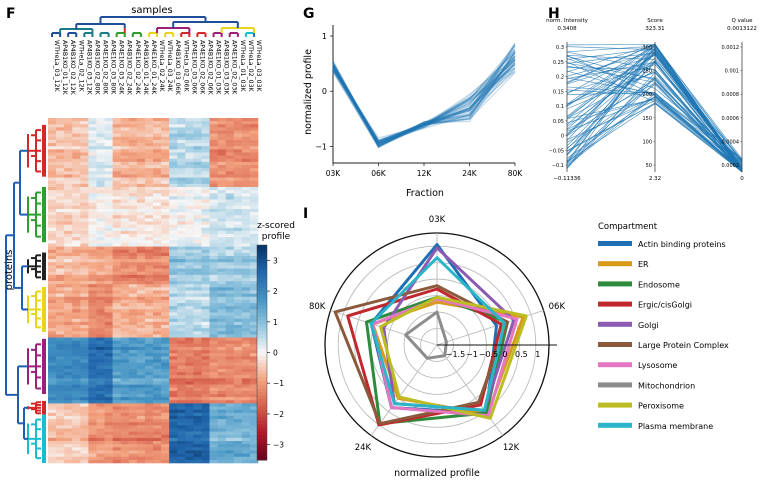 The width and height of the screenshot is (768, 483). I want to click on sample-label: AP4E1KO_02_80K, so click(105, 67).